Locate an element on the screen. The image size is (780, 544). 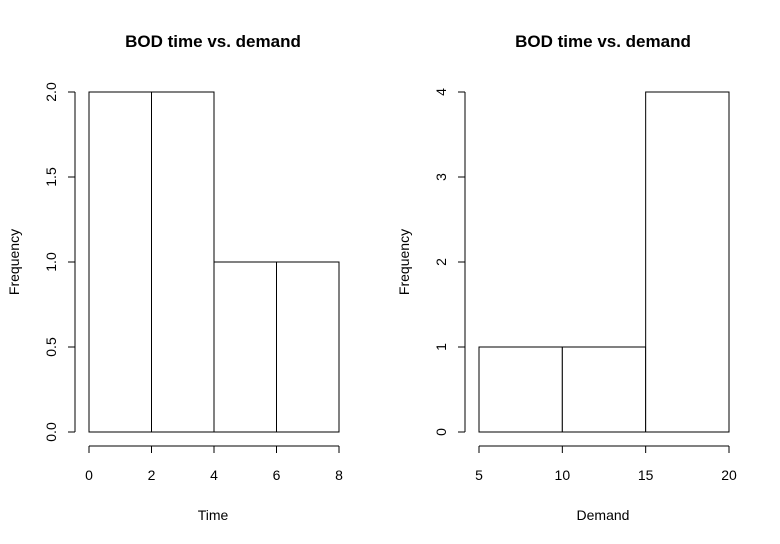
x-tick-label: 8 is located at coordinates (339, 475).